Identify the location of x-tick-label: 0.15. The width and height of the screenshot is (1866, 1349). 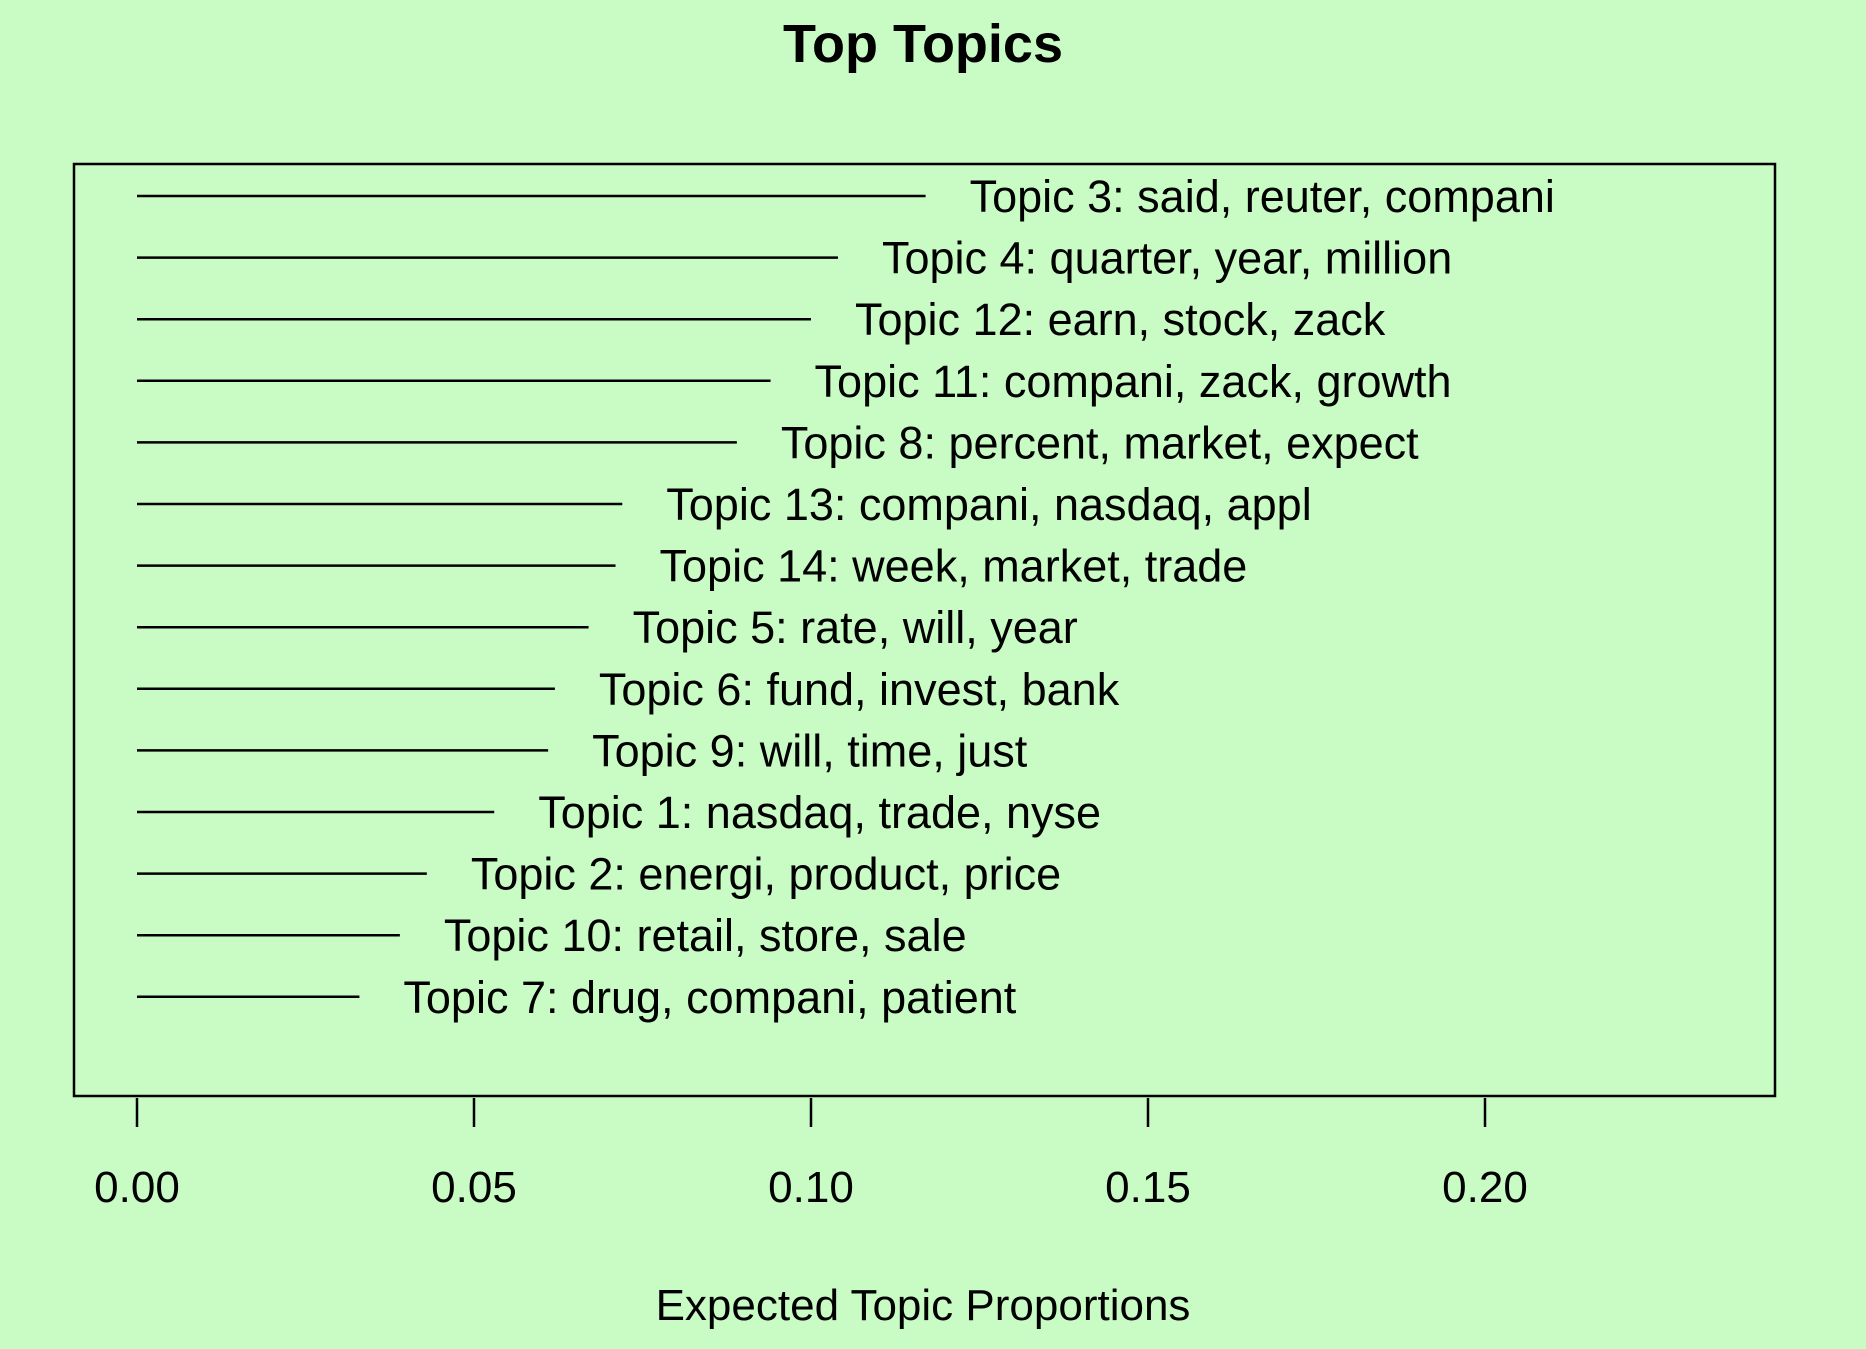
(1148, 1187).